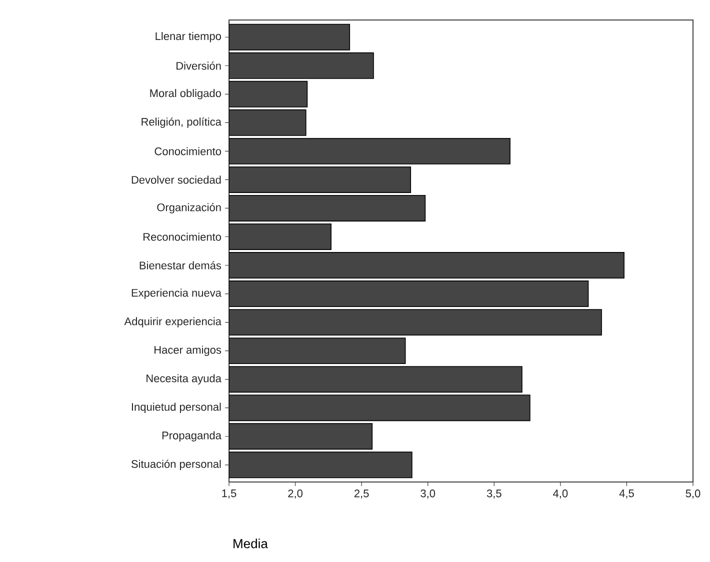  Describe the element at coordinates (198, 66) in the screenshot. I see `y-tick-label: Diversión` at that location.